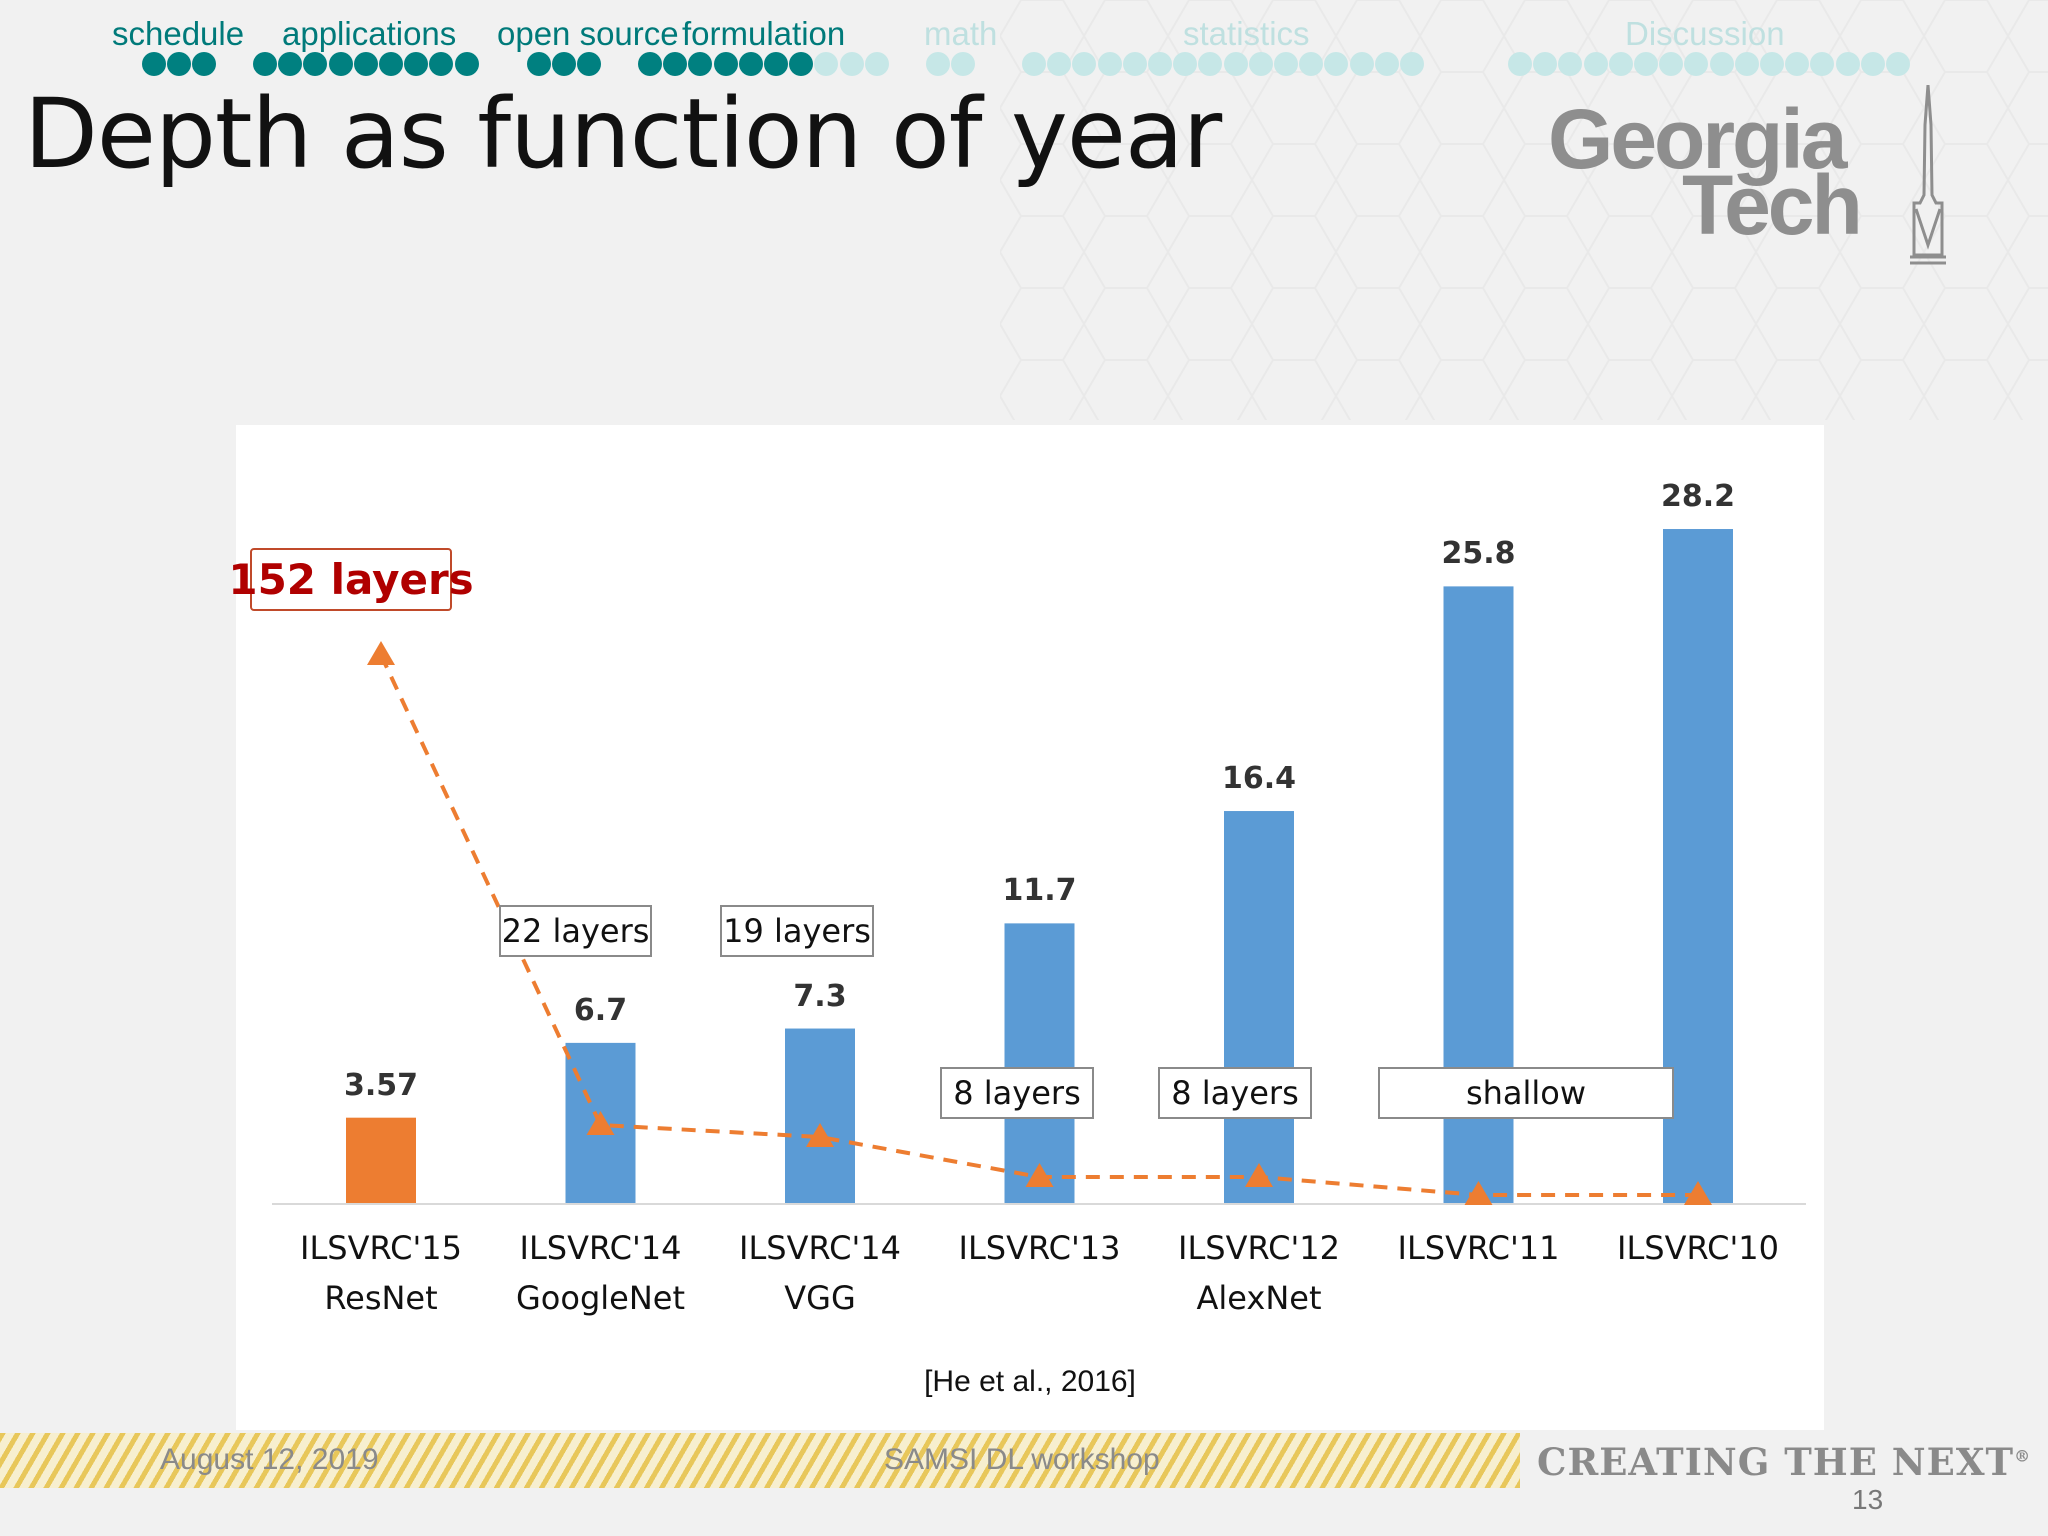 Image resolution: width=2048 pixels, height=1536 pixels. Describe the element at coordinates (1040, 1248) in the screenshot. I see `category-label: ILSVRC'13` at that location.